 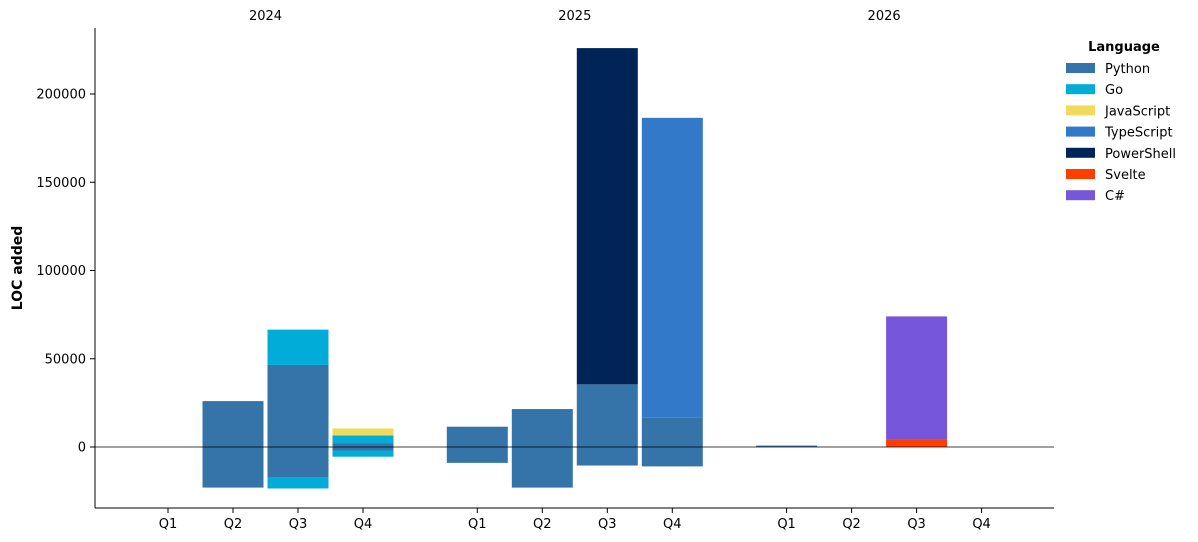 What do you see at coordinates (82, 448) in the screenshot?
I see `y-tick-label: 0` at bounding box center [82, 448].